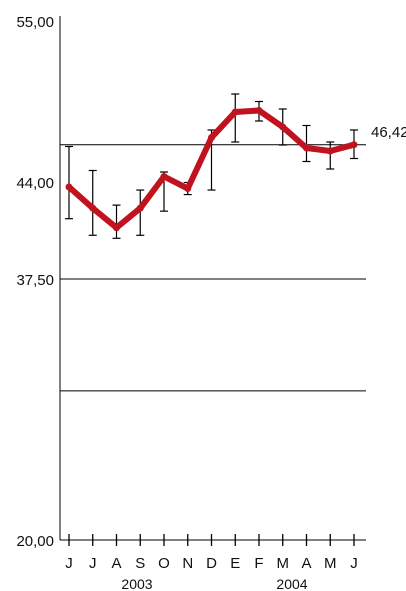 This screenshot has width=406, height=591. Describe the element at coordinates (187, 563) in the screenshot. I see `x-tick-label-5: N` at that location.